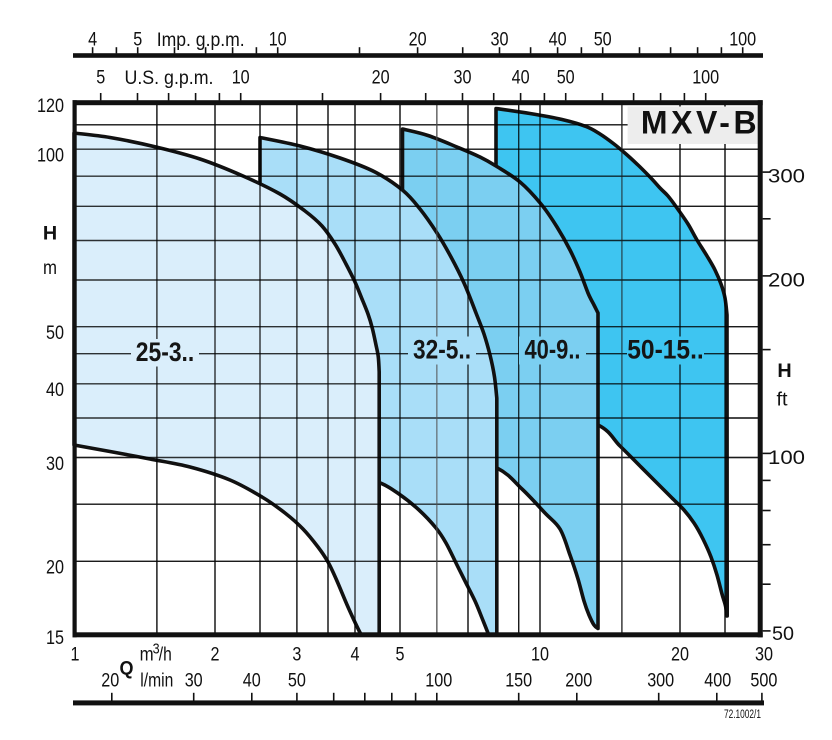  I want to click on svg-text: Q, so click(127, 668).